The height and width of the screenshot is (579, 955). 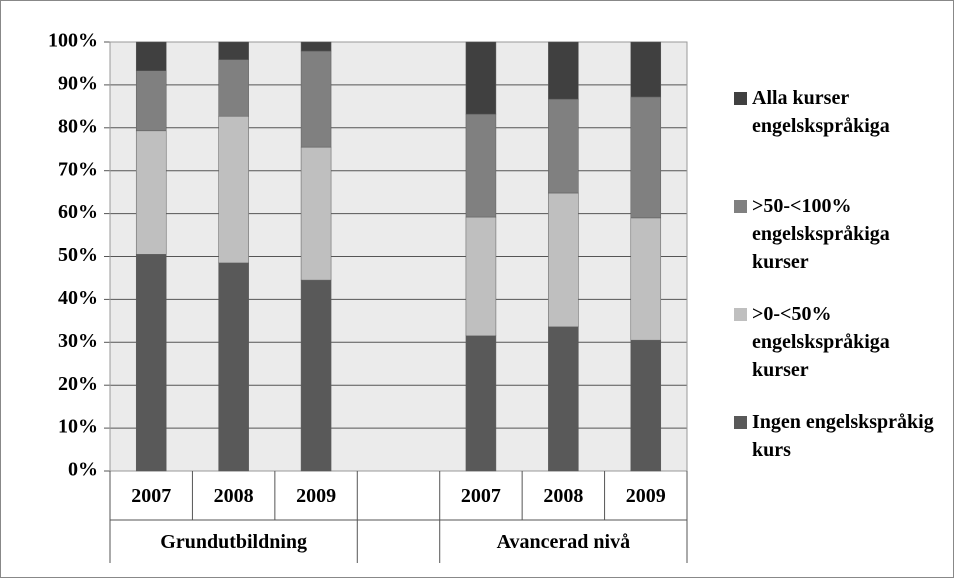 What do you see at coordinates (78, 384) in the screenshot?
I see `y-tick-label: 20%` at bounding box center [78, 384].